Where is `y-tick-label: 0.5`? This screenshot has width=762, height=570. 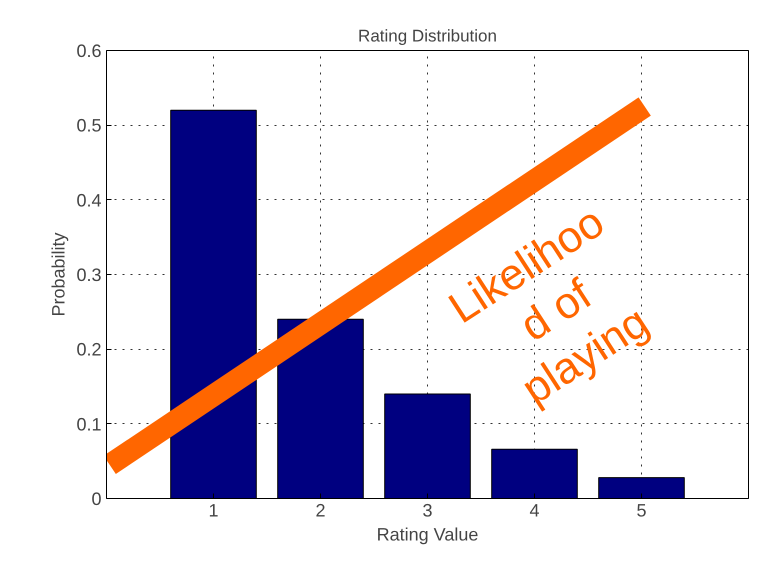
y-tick-label: 0.5 is located at coordinates (89, 126).